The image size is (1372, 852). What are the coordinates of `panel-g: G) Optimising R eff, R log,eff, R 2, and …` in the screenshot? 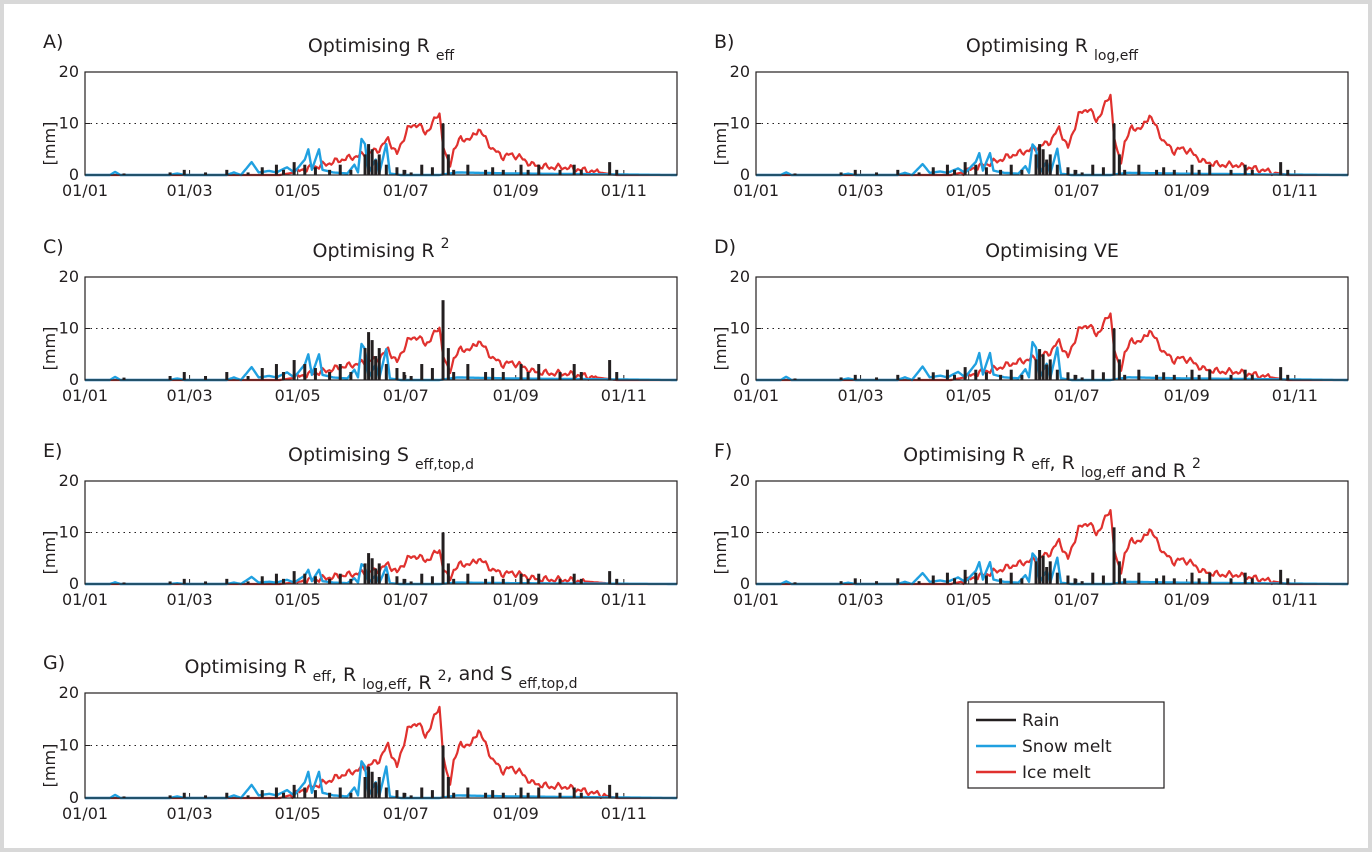 It's located at (359, 737).